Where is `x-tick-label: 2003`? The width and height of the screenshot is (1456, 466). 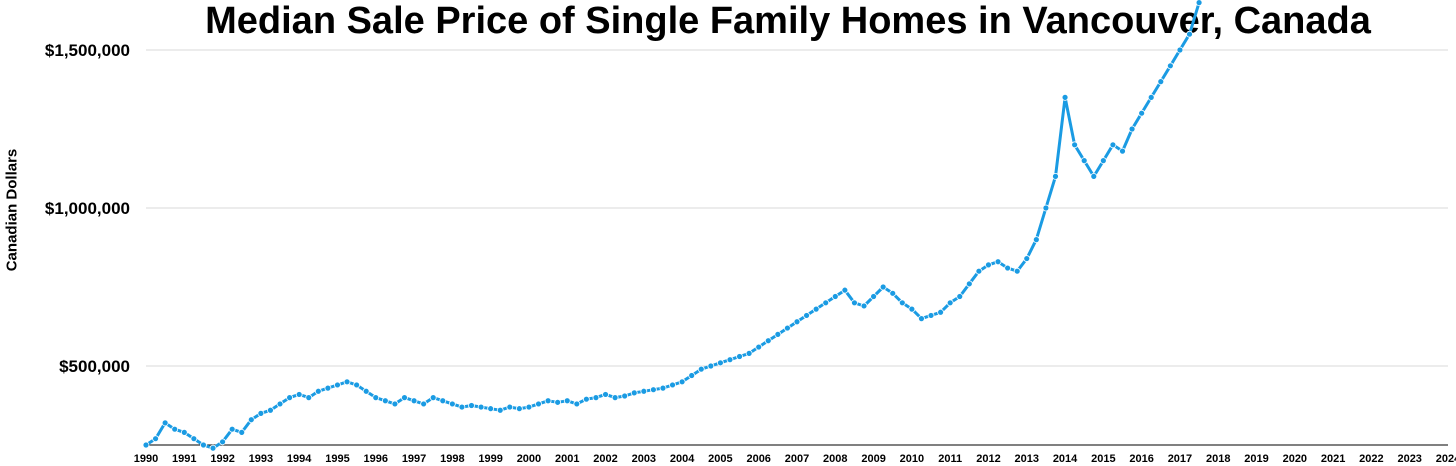 x-tick-label: 2003 is located at coordinates (644, 459).